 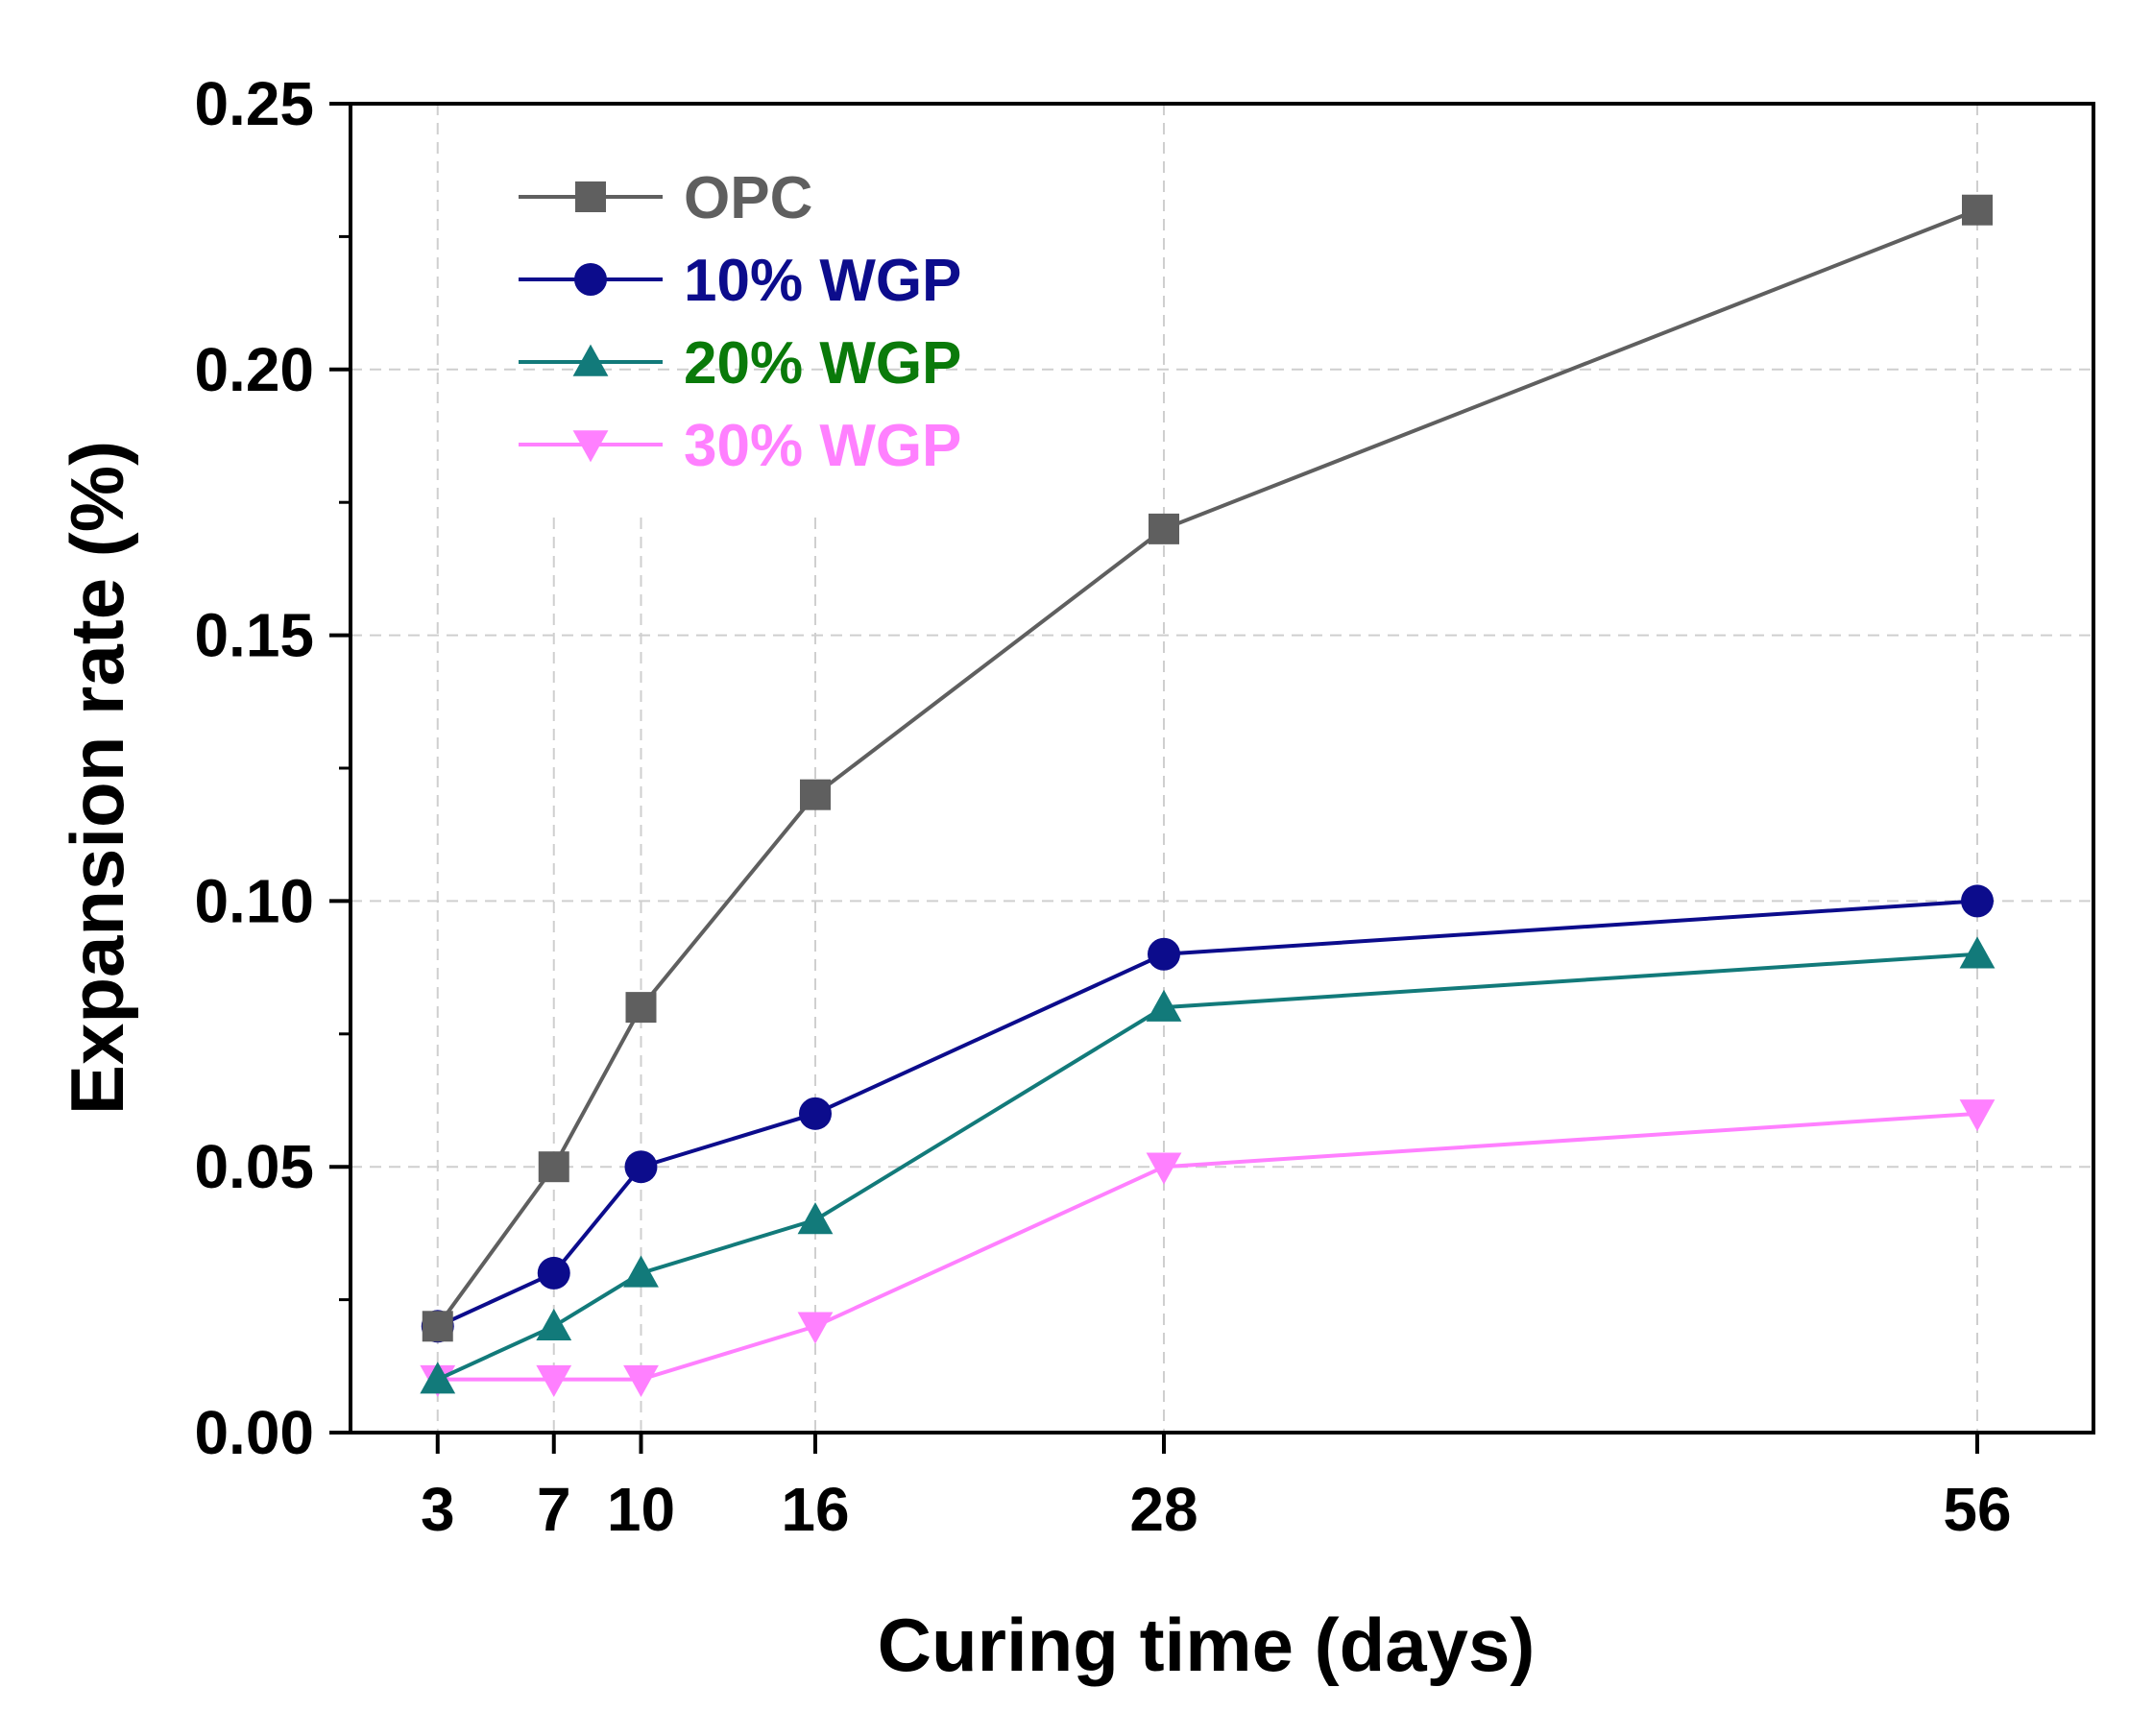 What do you see at coordinates (822, 363) in the screenshot?
I see `legend-label: 20% WGP` at bounding box center [822, 363].